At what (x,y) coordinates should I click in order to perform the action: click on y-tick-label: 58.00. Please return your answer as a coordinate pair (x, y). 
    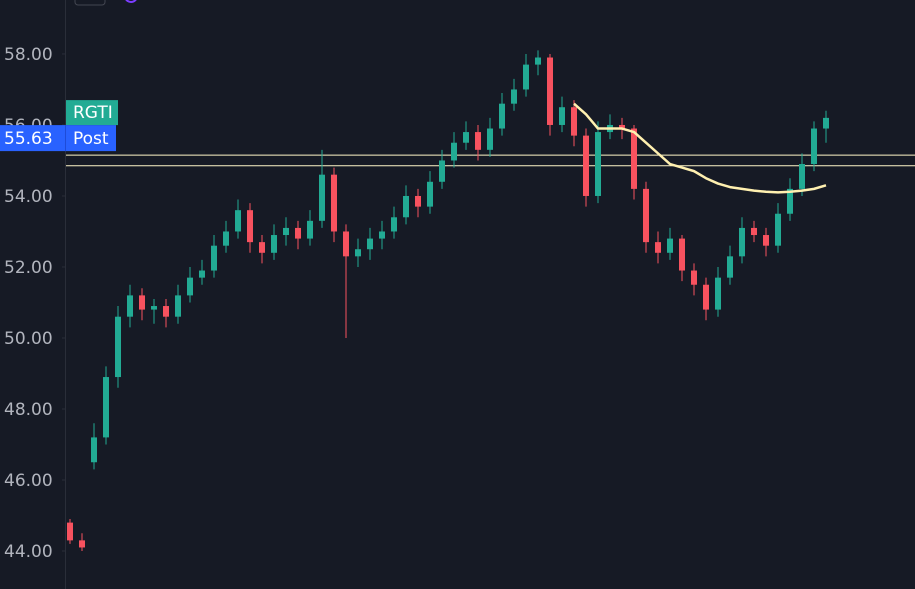
    Looking at the image, I should click on (28, 55).